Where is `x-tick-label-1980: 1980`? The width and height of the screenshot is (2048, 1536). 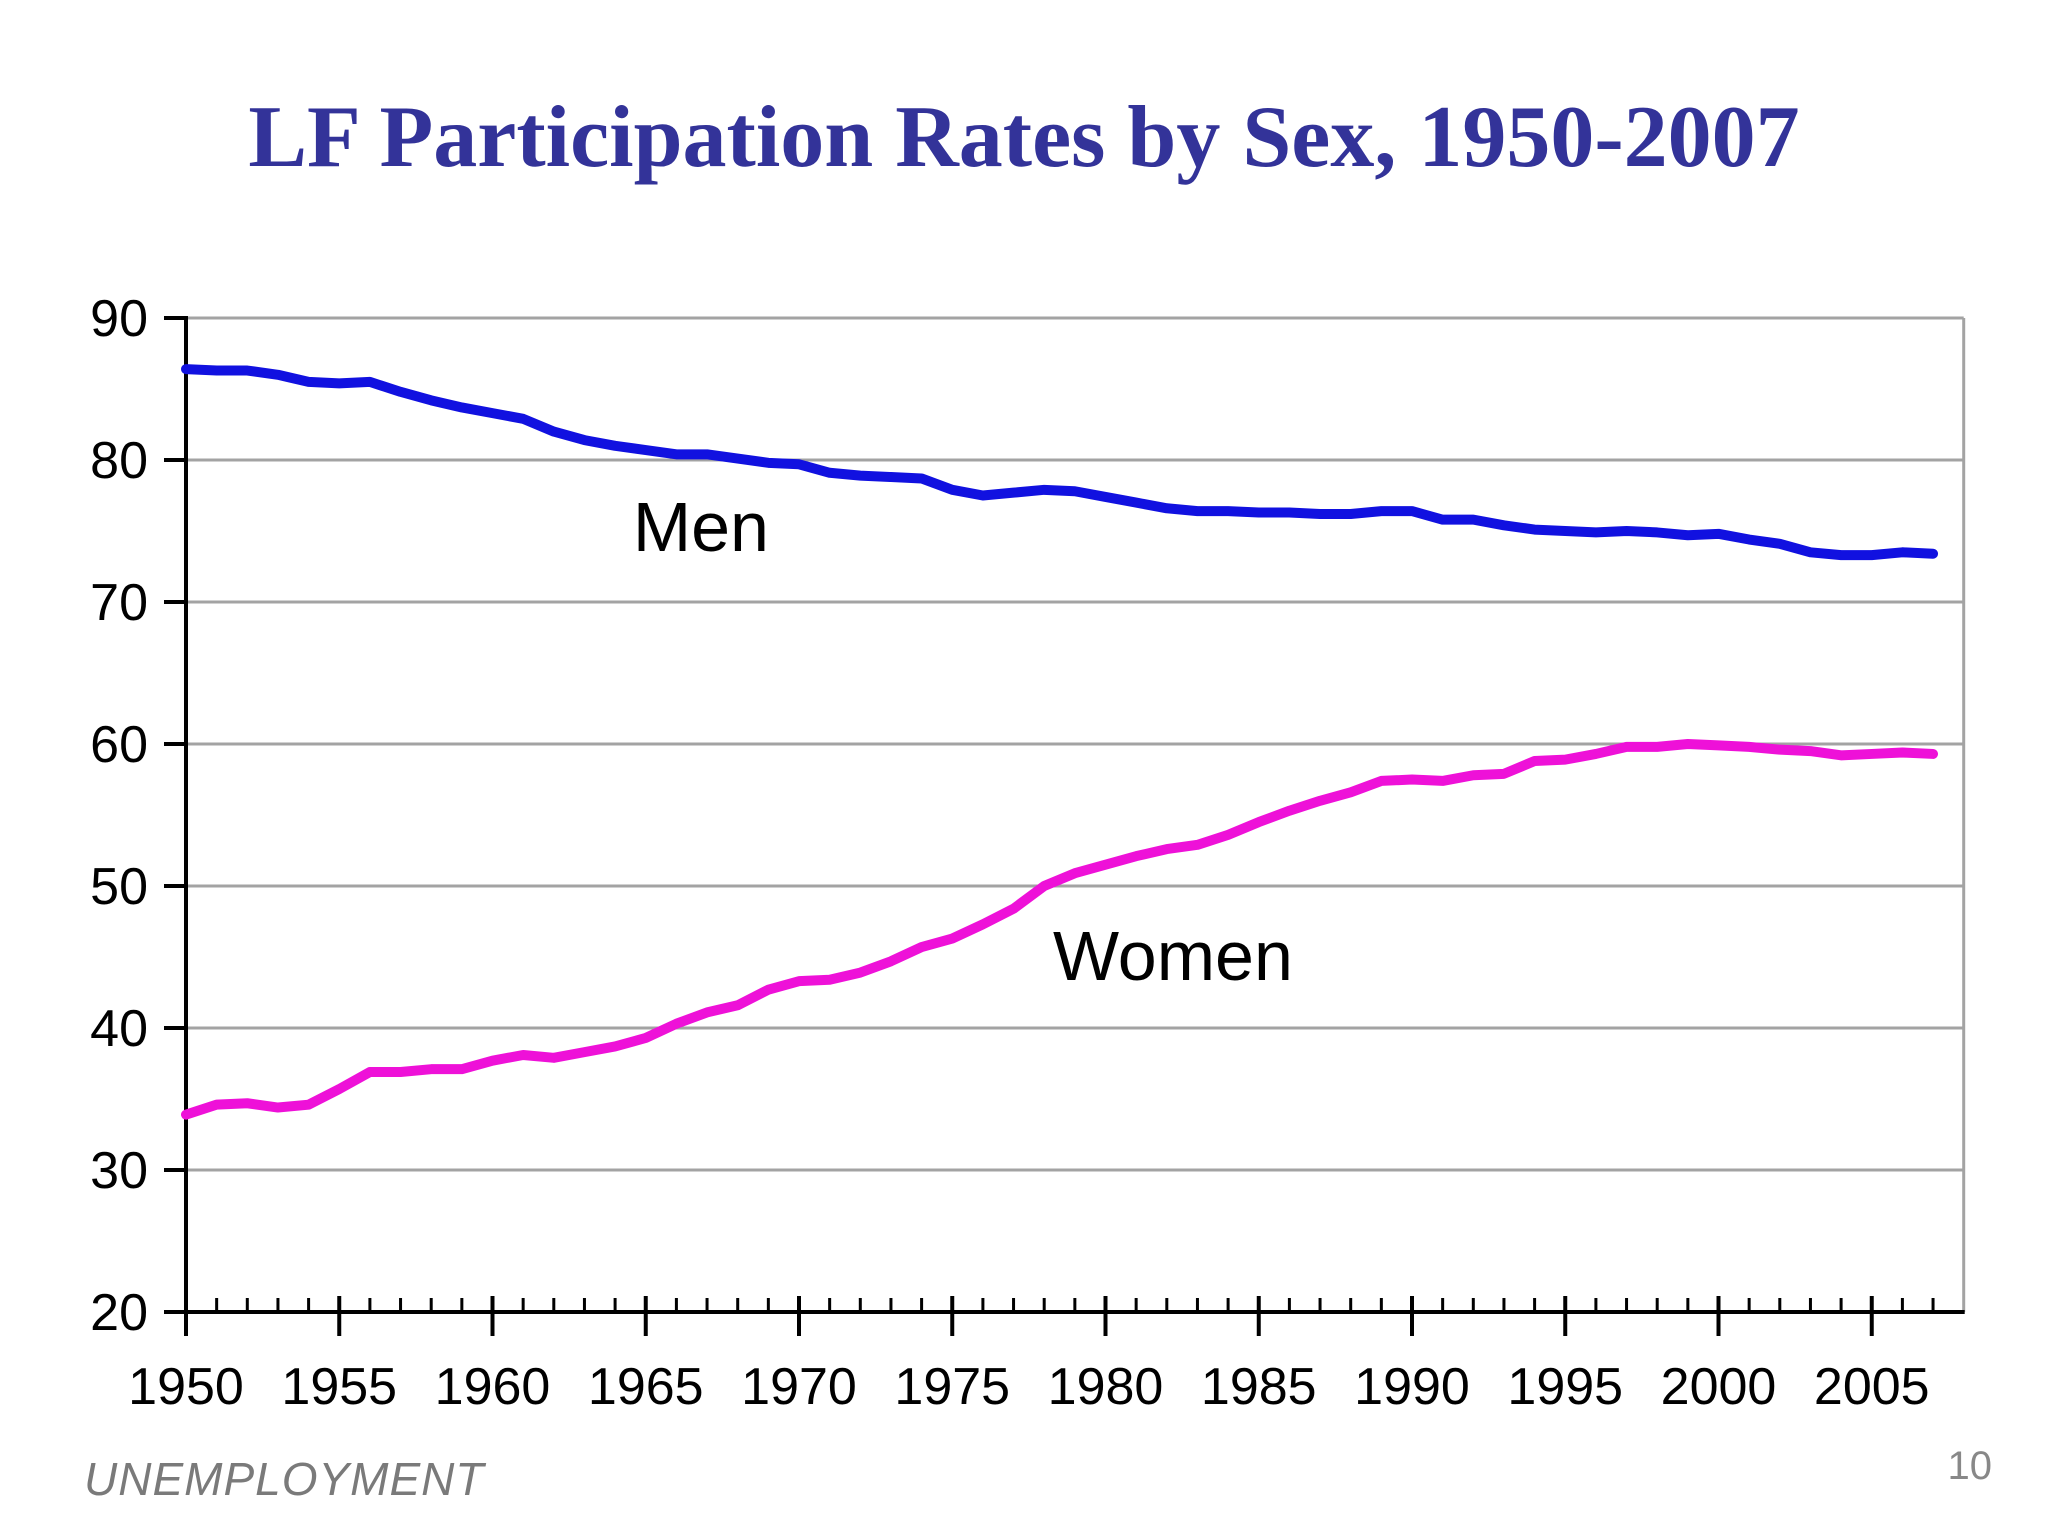
x-tick-label-1980: 1980 is located at coordinates (1106, 1387).